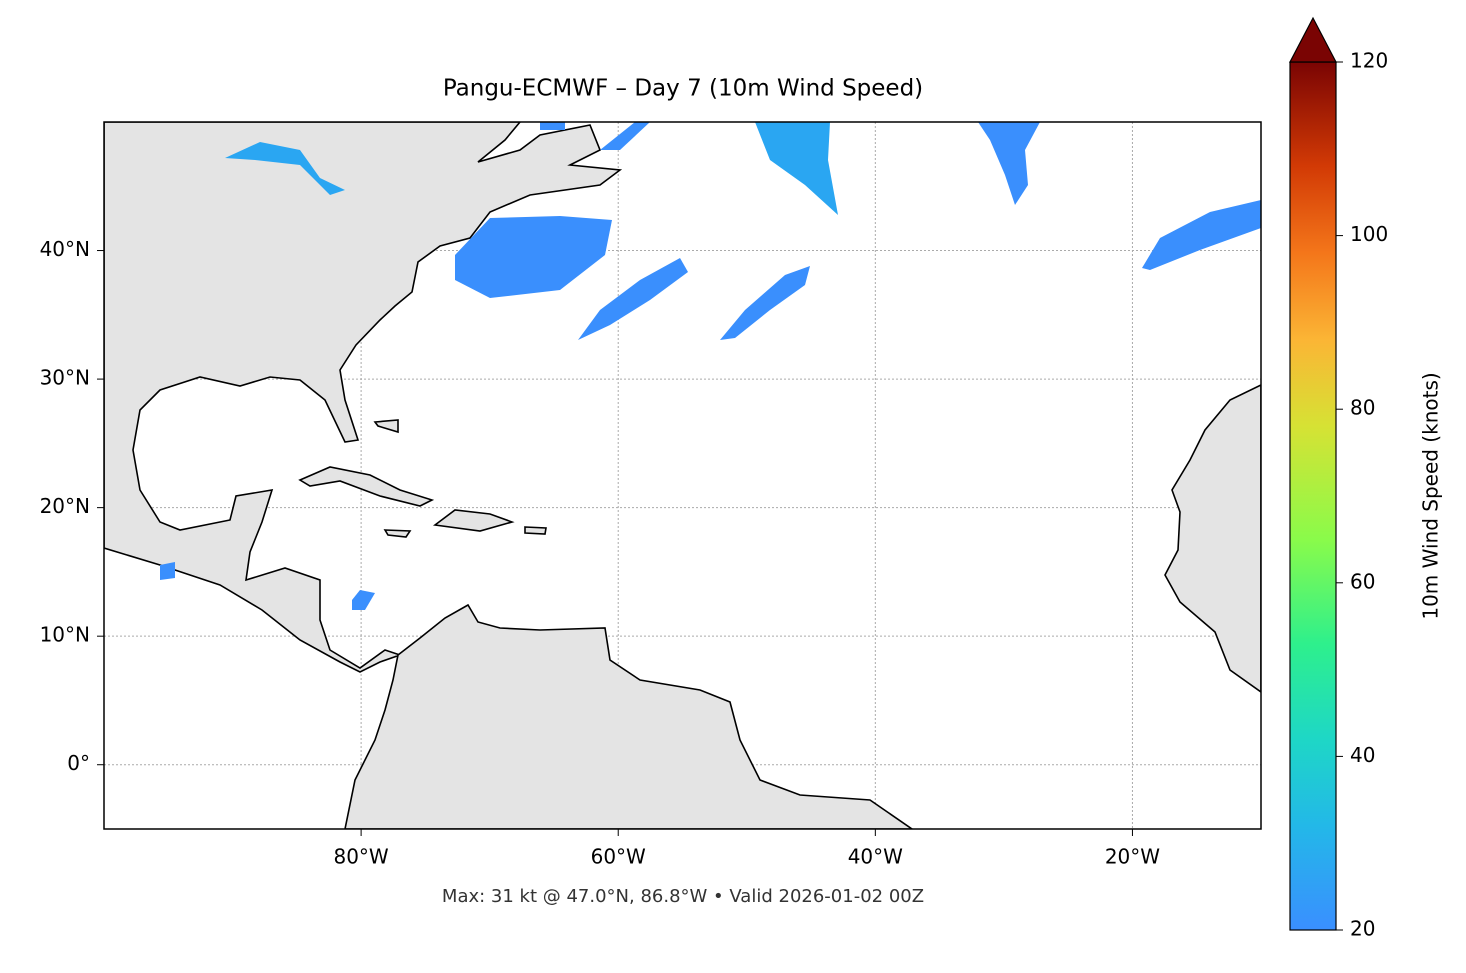 The height and width of the screenshot is (973, 1466). What do you see at coordinates (1369, 234) in the screenshot?
I see `colorbar-tick-label: 100` at bounding box center [1369, 234].